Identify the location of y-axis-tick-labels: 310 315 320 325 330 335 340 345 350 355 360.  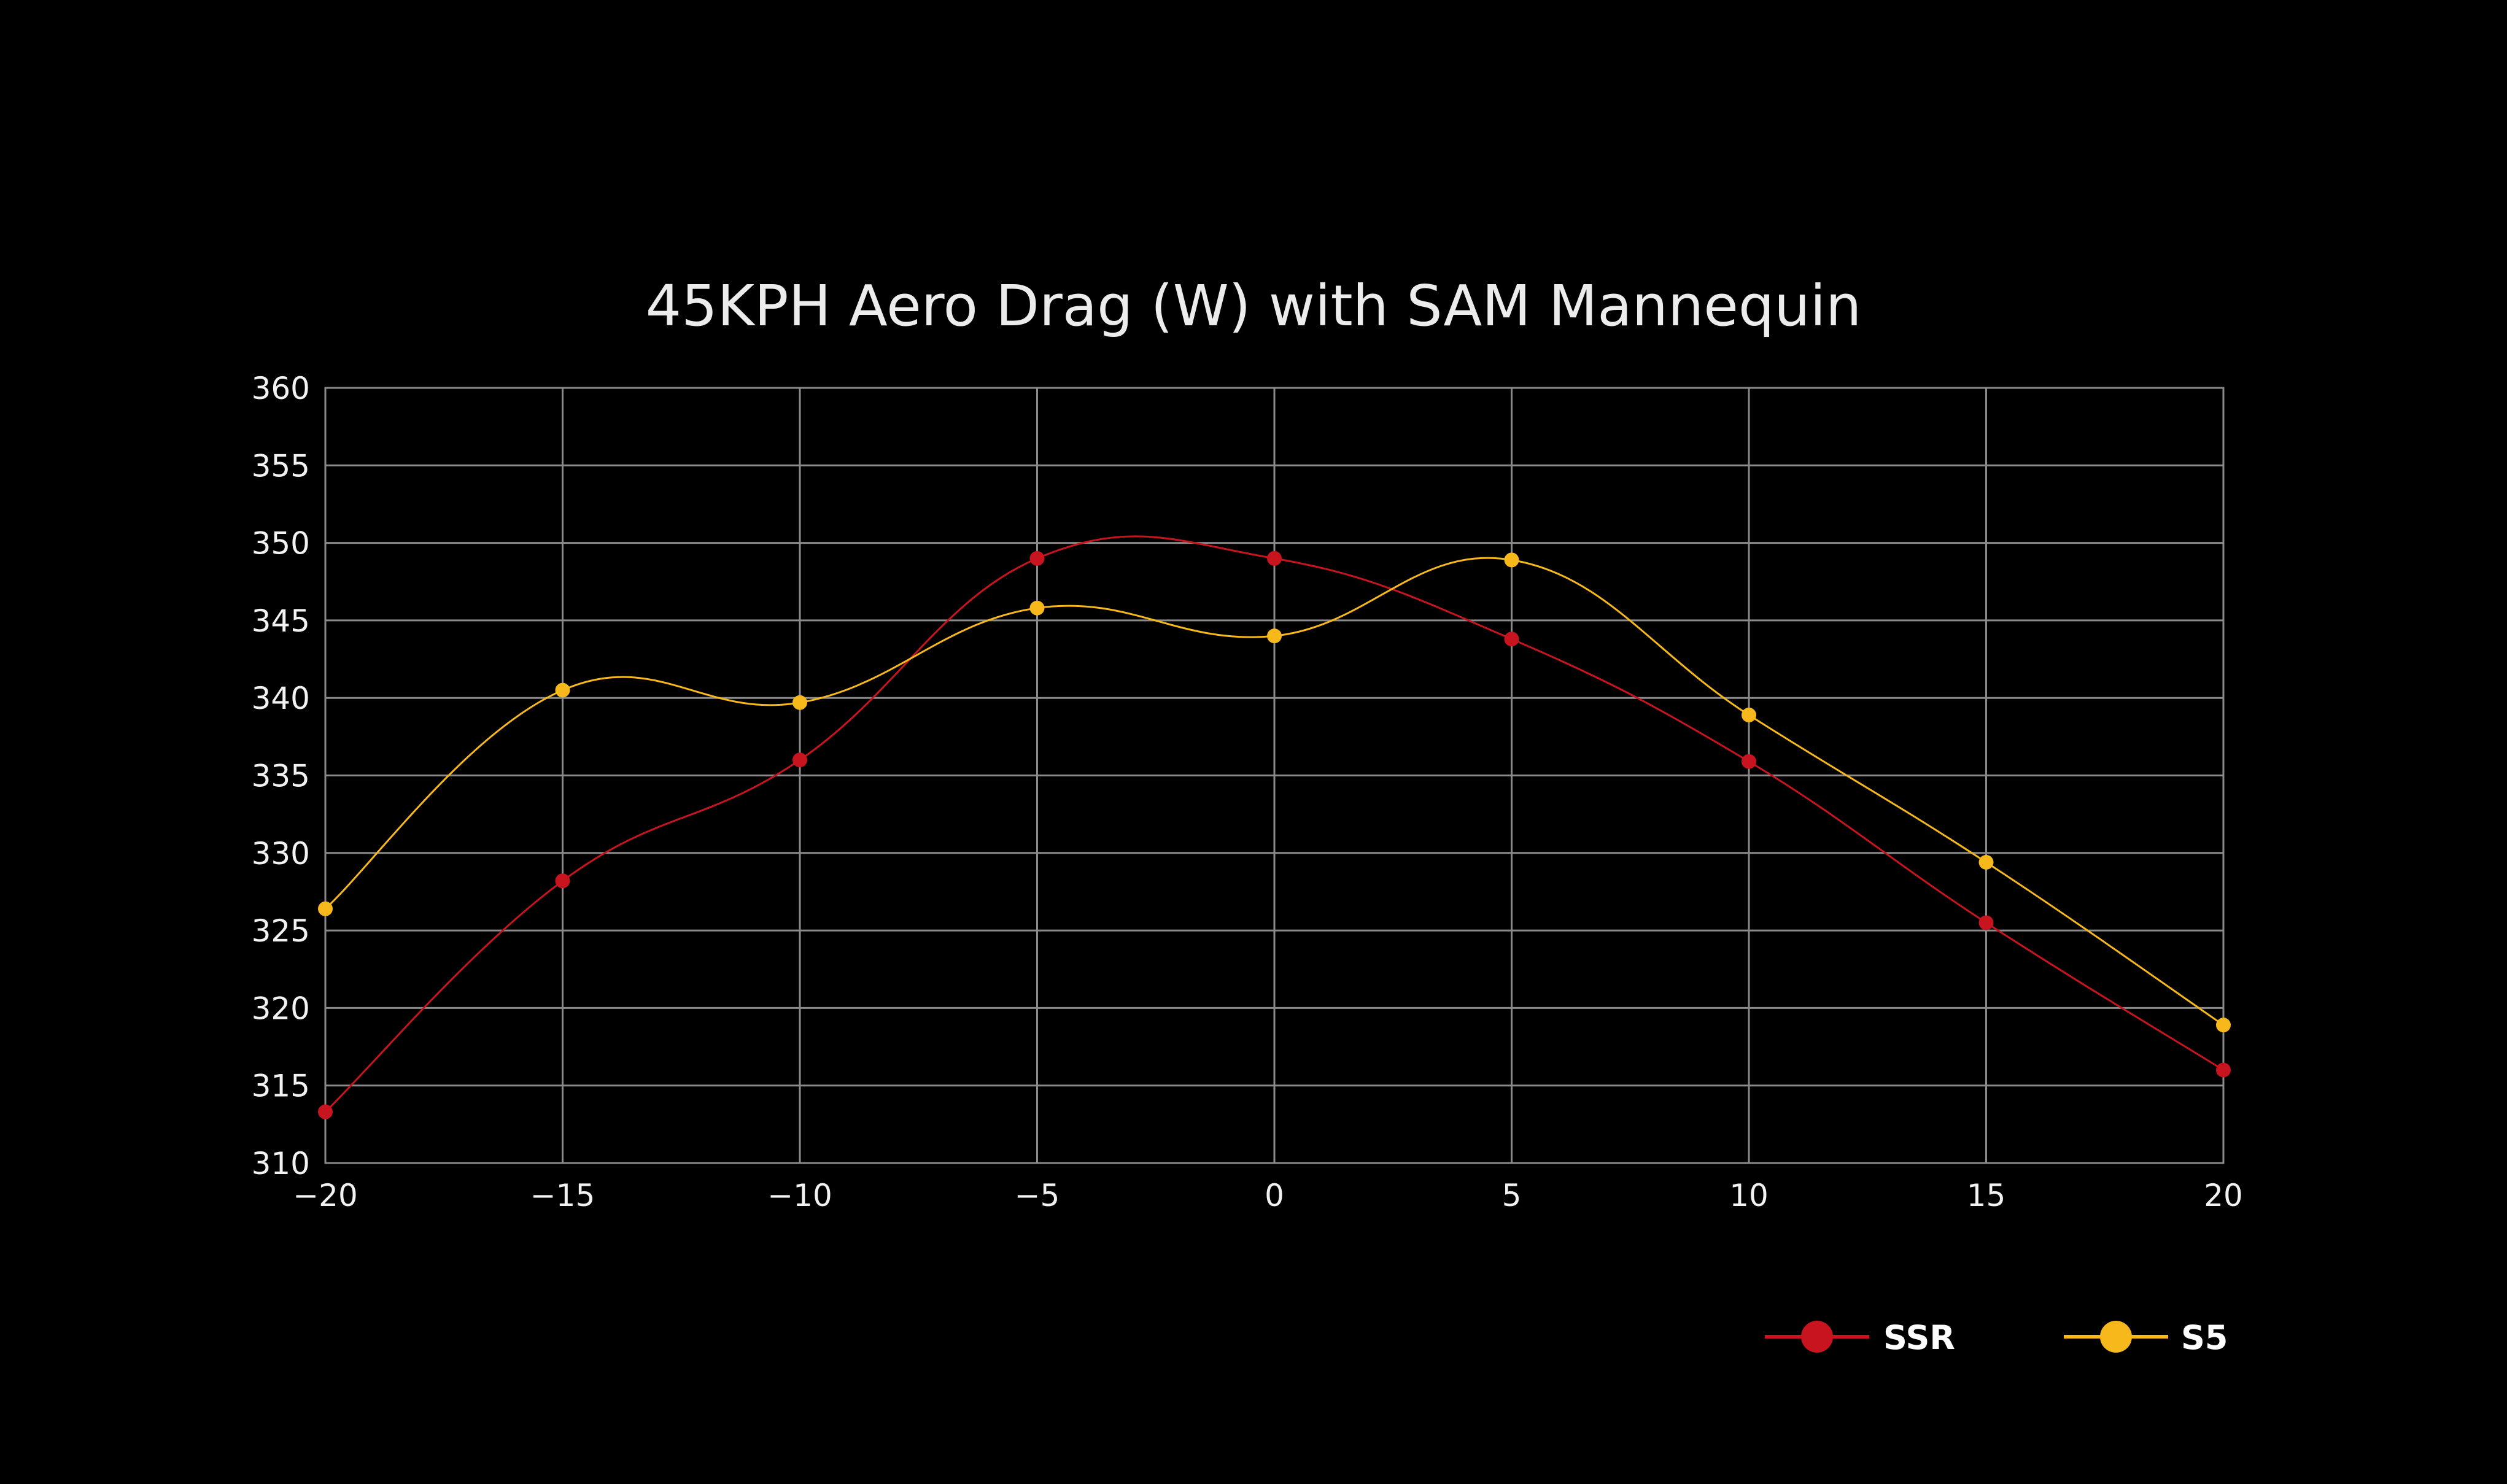
(281, 776).